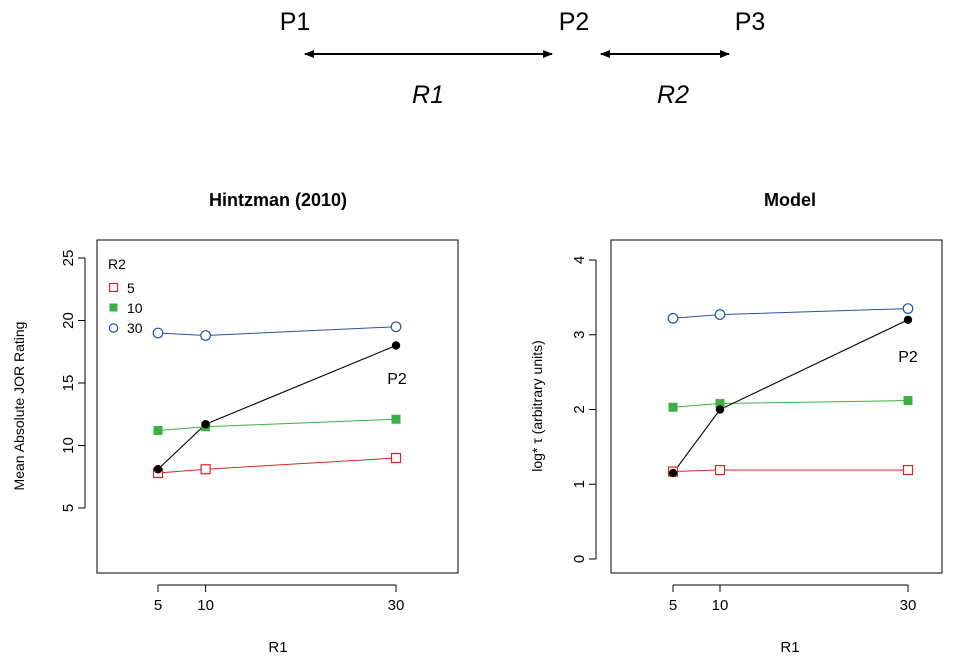  I want to click on chart-title: Hintzman (2010), so click(278, 200).